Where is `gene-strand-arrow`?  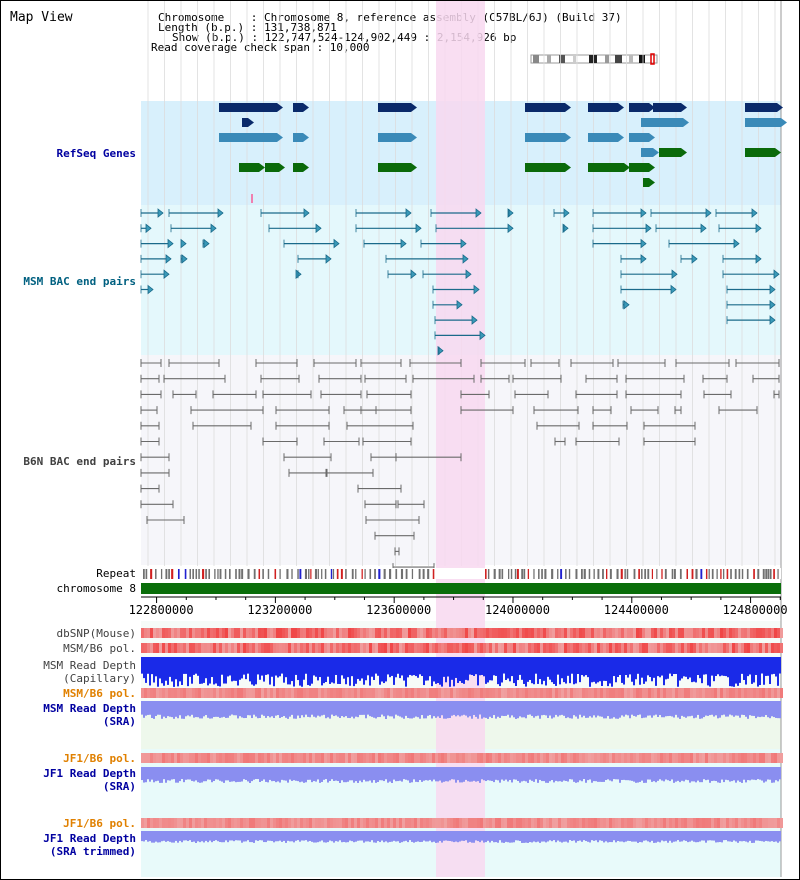
gene-strand-arrow is located at coordinates (686, 122).